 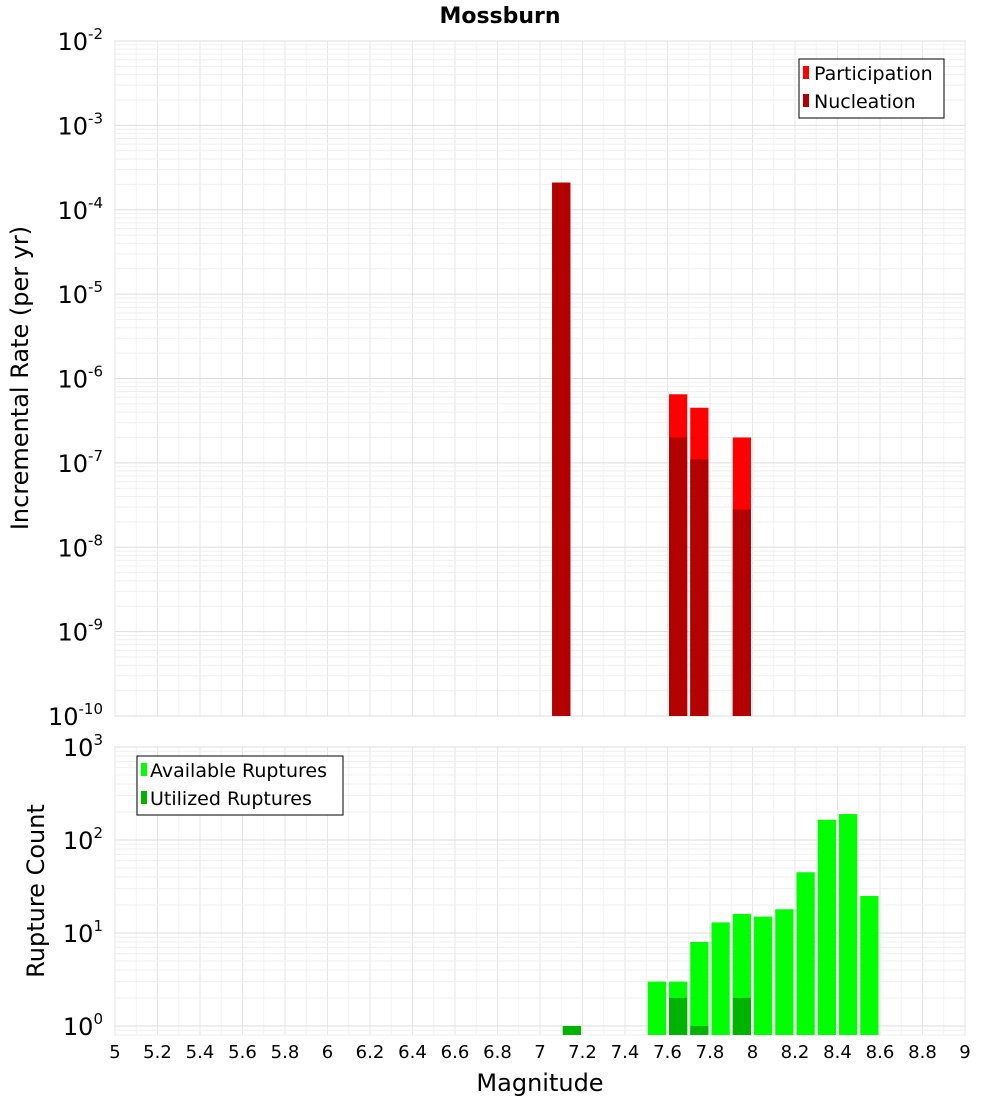 What do you see at coordinates (455, 1052) in the screenshot?
I see `x-tick-label: 6.6` at bounding box center [455, 1052].